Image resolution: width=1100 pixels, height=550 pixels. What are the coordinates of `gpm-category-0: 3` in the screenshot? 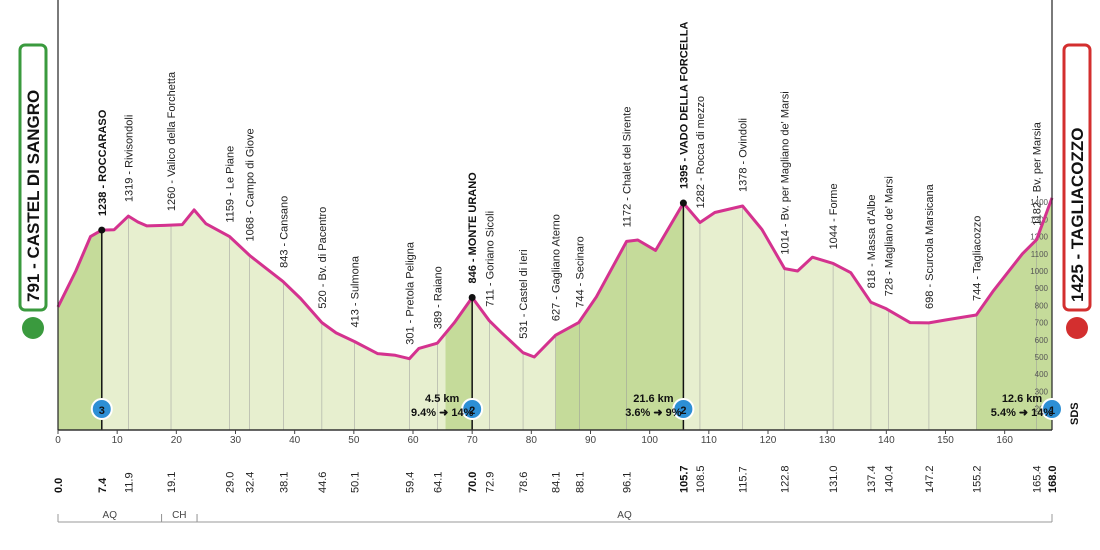 It's located at (102, 411).